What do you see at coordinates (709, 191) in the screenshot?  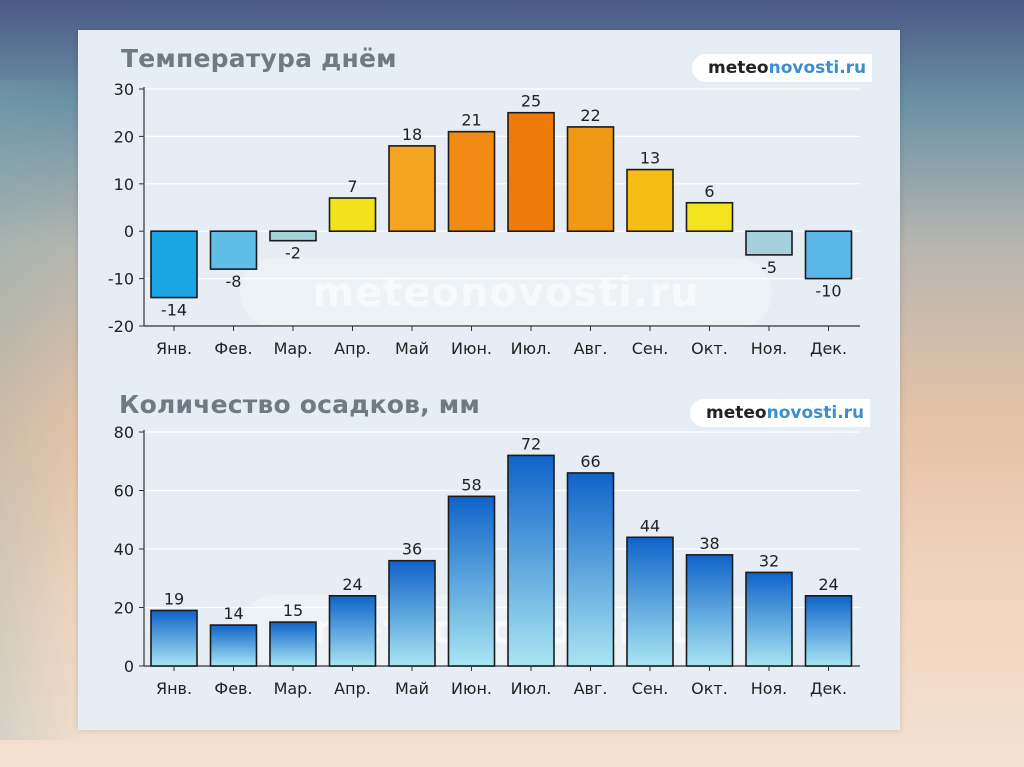 I see `temp-data-label: 6` at bounding box center [709, 191].